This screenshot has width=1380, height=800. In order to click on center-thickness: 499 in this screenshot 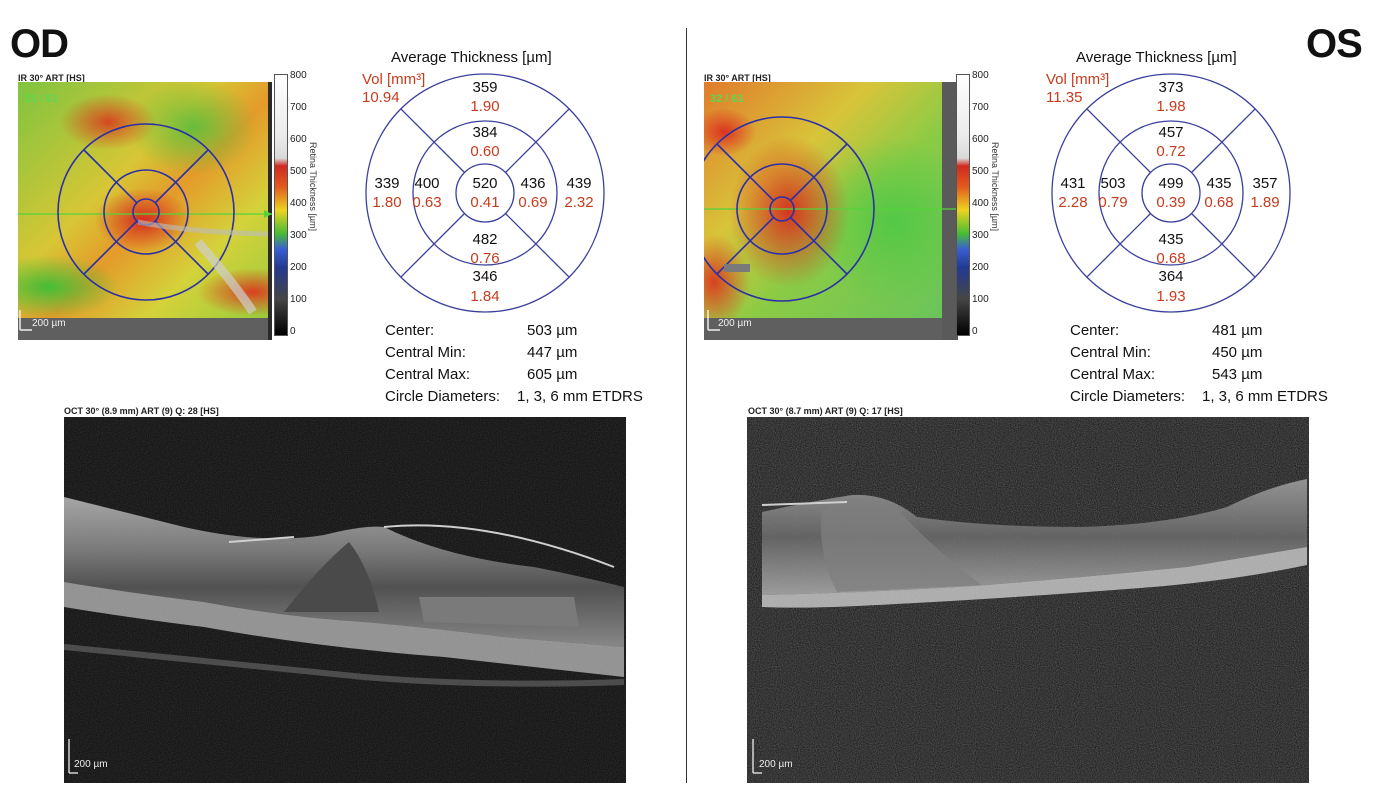, I will do `click(1170, 183)`.